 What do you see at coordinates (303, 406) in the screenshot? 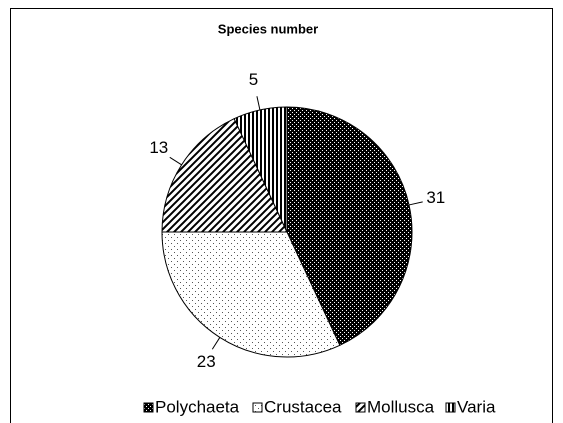
I see `legend-label: Crustacea` at bounding box center [303, 406].